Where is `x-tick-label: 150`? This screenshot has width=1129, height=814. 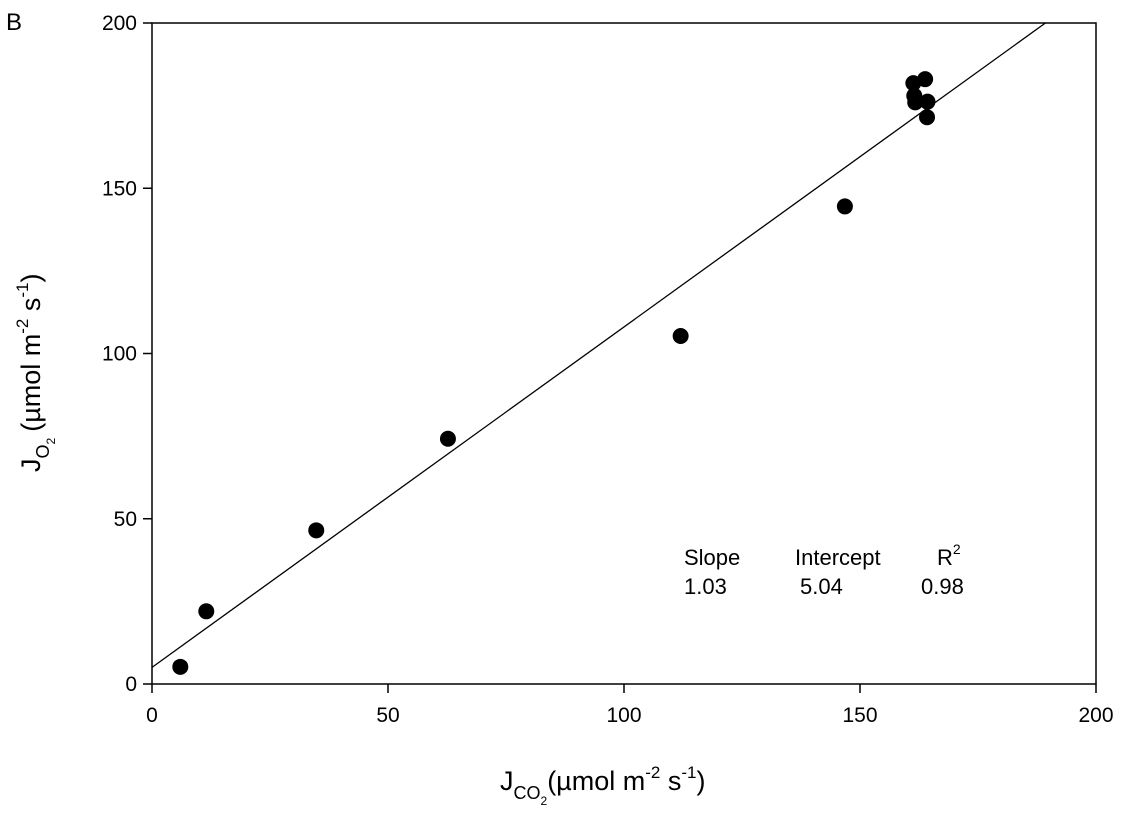 x-tick-label: 150 is located at coordinates (859, 715).